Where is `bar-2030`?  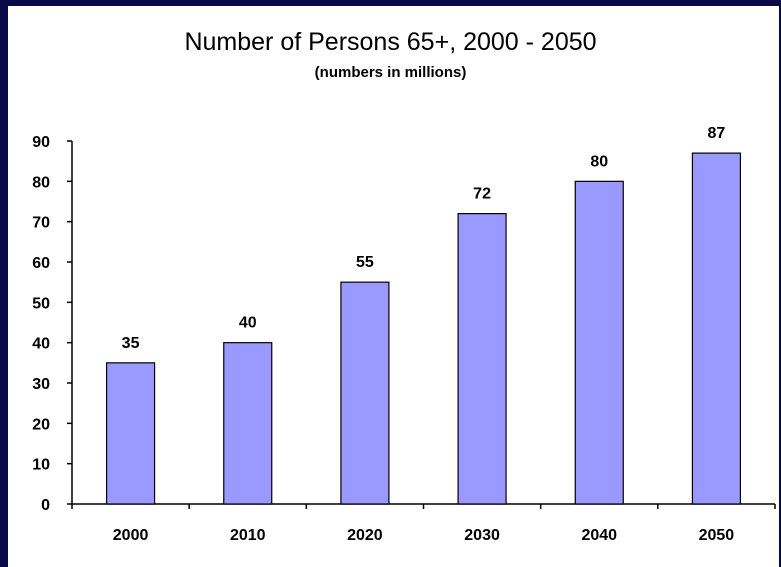 bar-2030 is located at coordinates (482, 359).